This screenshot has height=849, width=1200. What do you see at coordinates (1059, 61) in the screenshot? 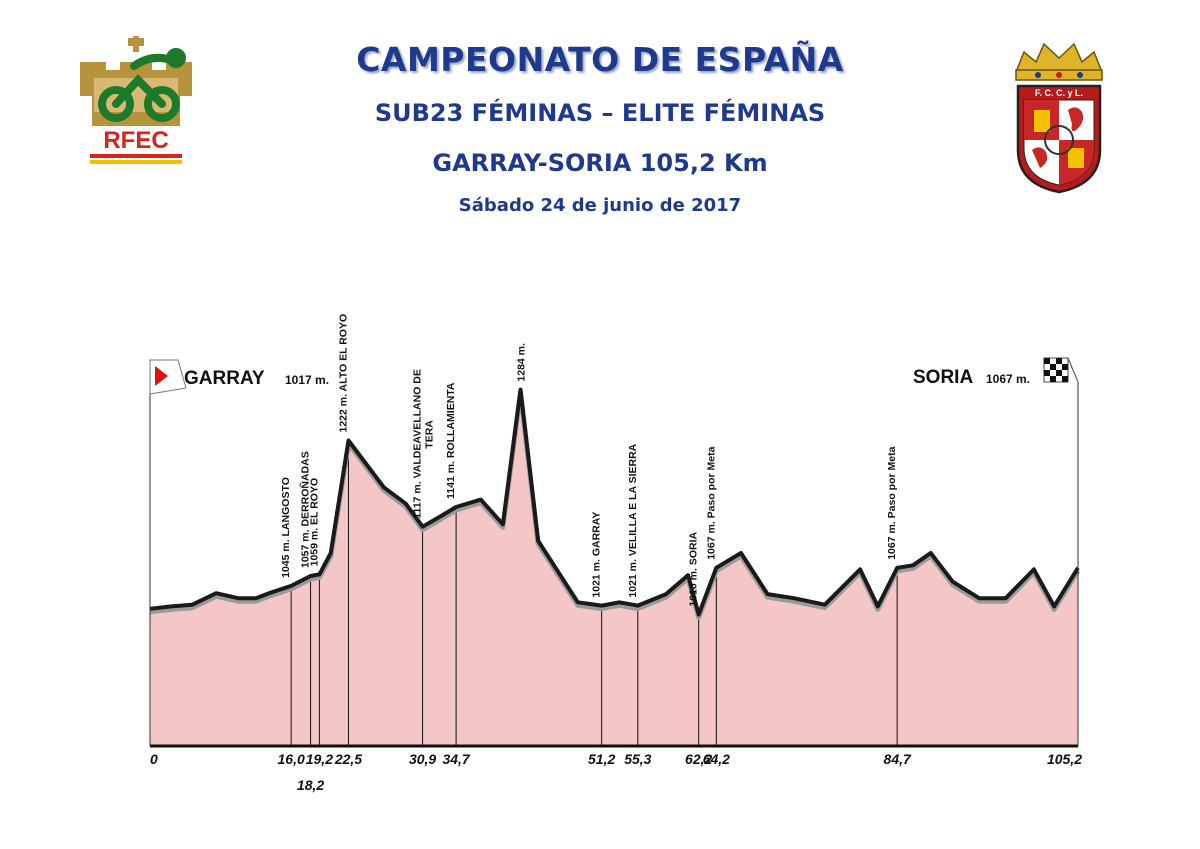
I see `crown-icon` at bounding box center [1059, 61].